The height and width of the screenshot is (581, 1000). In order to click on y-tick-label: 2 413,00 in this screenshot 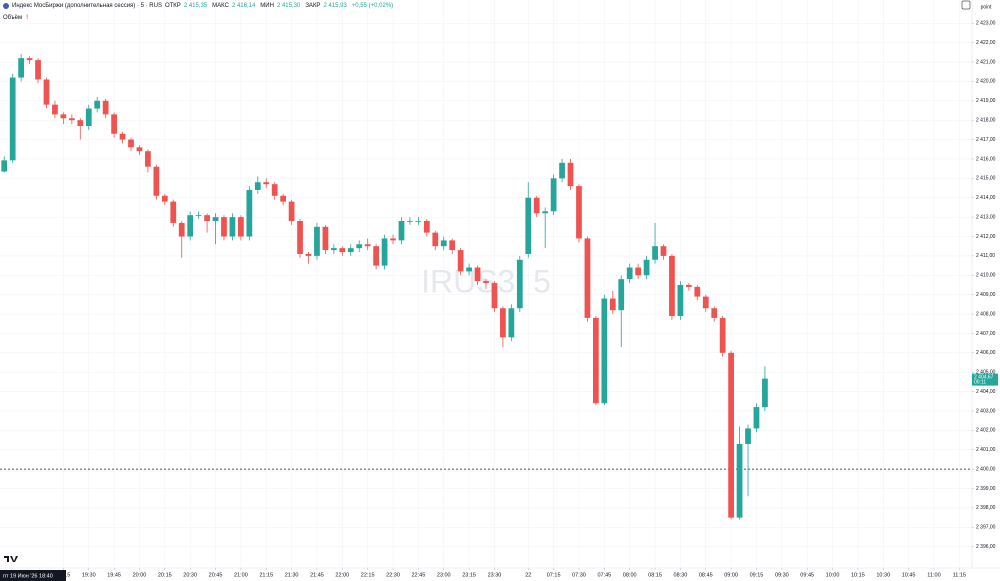, I will do `click(986, 217)`.